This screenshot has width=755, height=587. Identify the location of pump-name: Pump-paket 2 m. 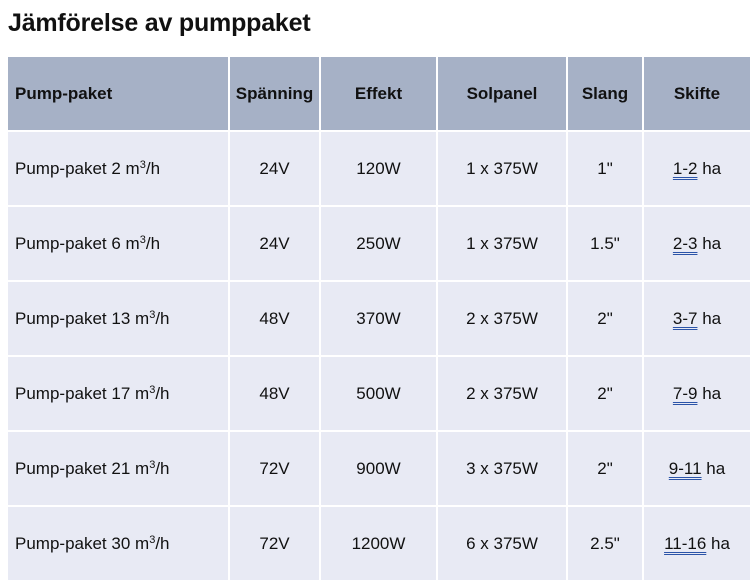
(77, 168).